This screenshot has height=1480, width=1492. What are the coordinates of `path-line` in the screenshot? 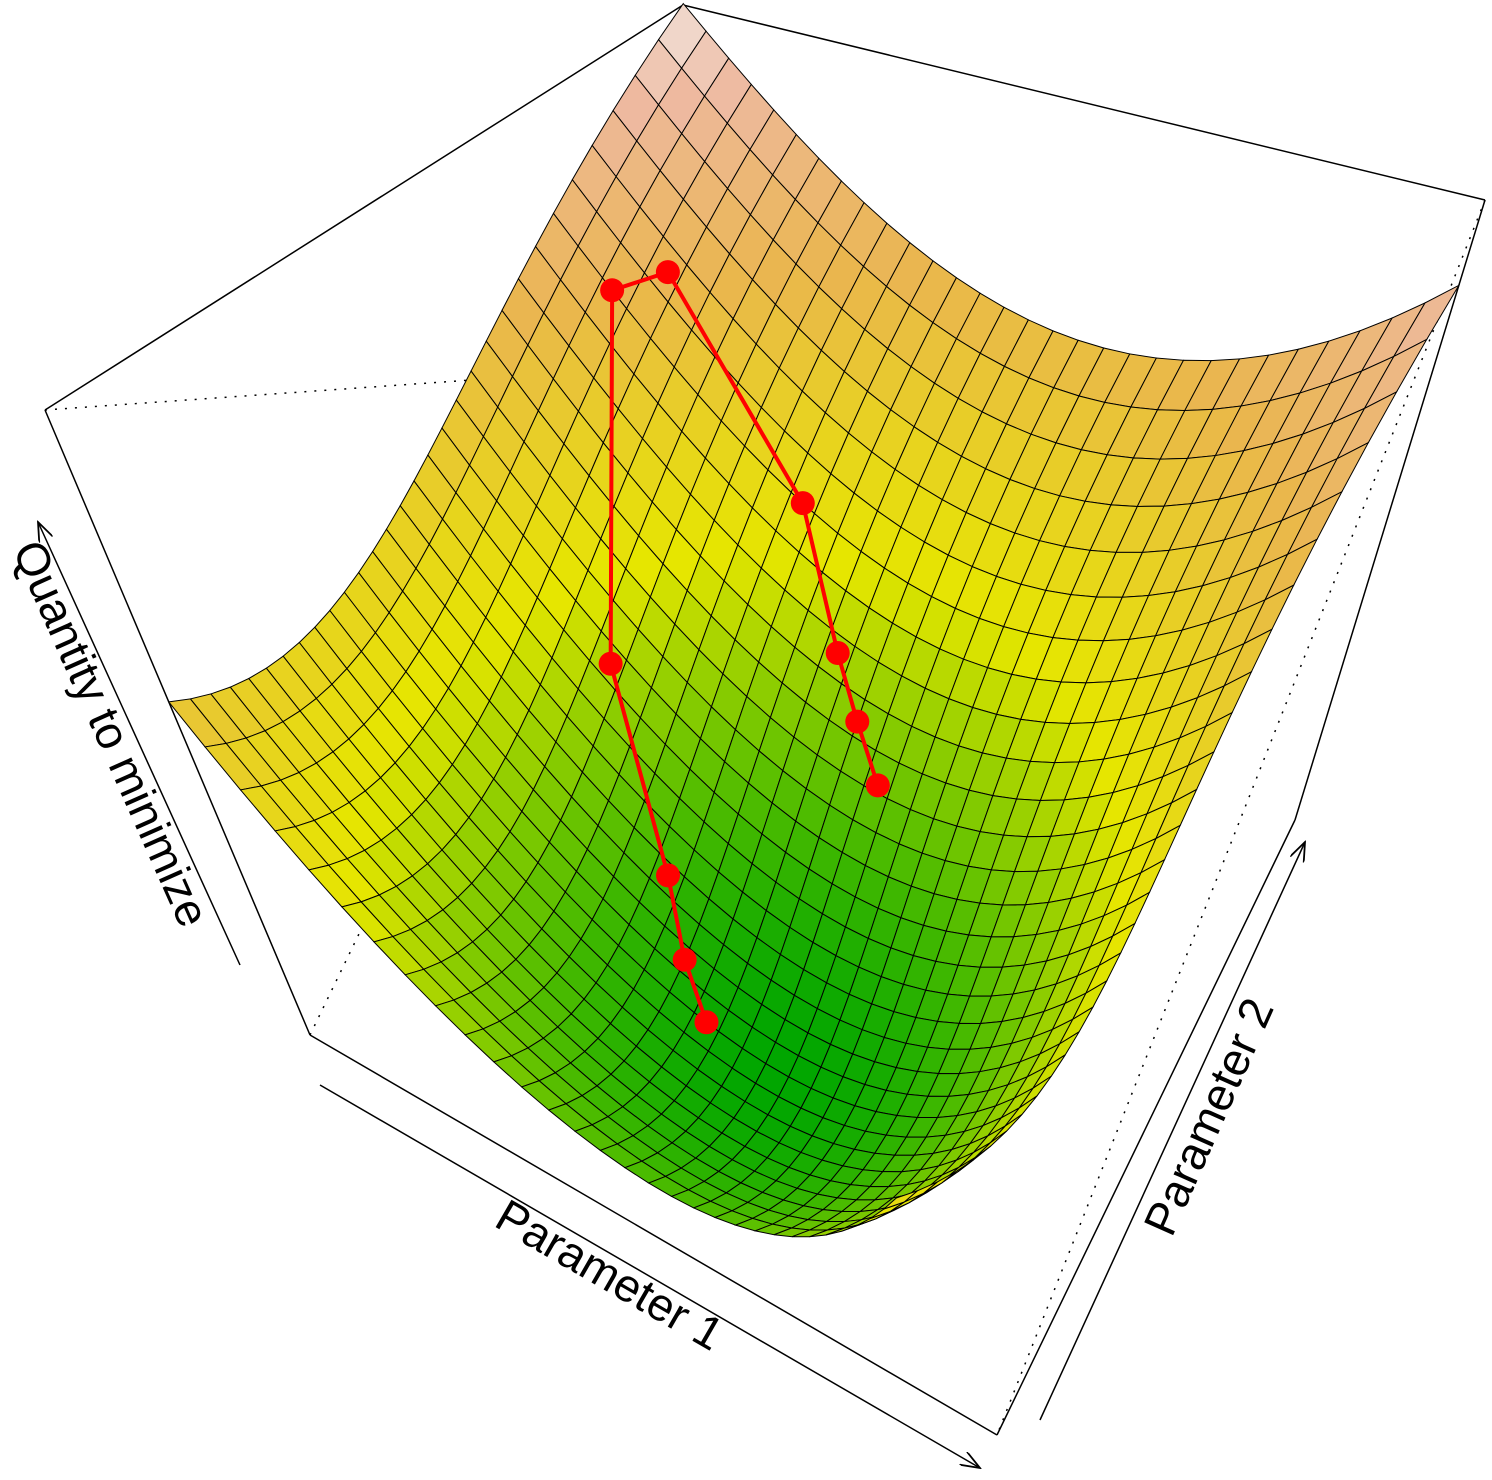 It's located at (744, 646).